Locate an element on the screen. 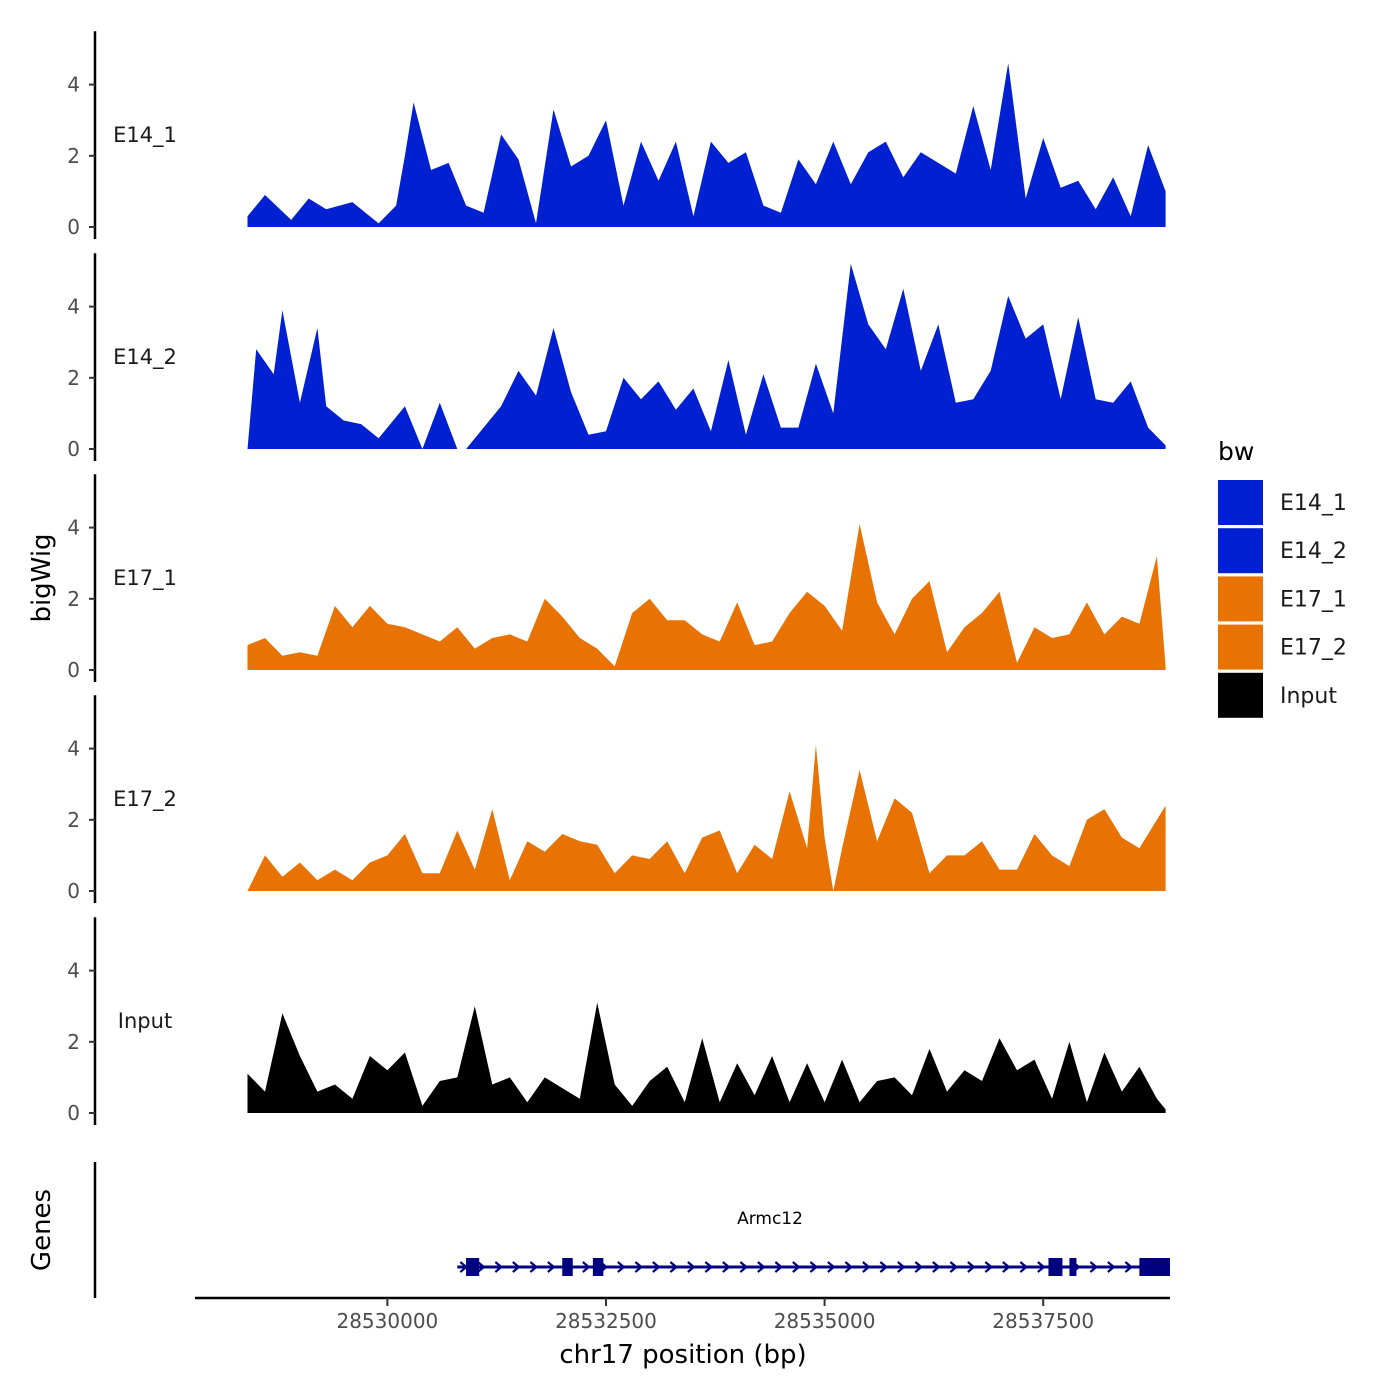  legend-label: E17_1 is located at coordinates (1313, 599).